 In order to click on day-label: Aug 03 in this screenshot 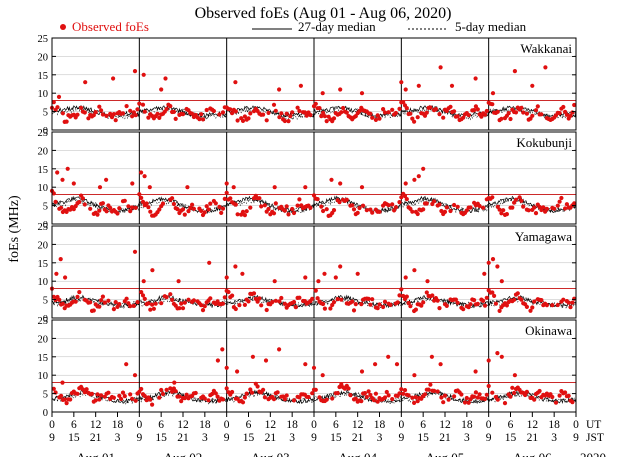, I will do `click(270, 453)`.